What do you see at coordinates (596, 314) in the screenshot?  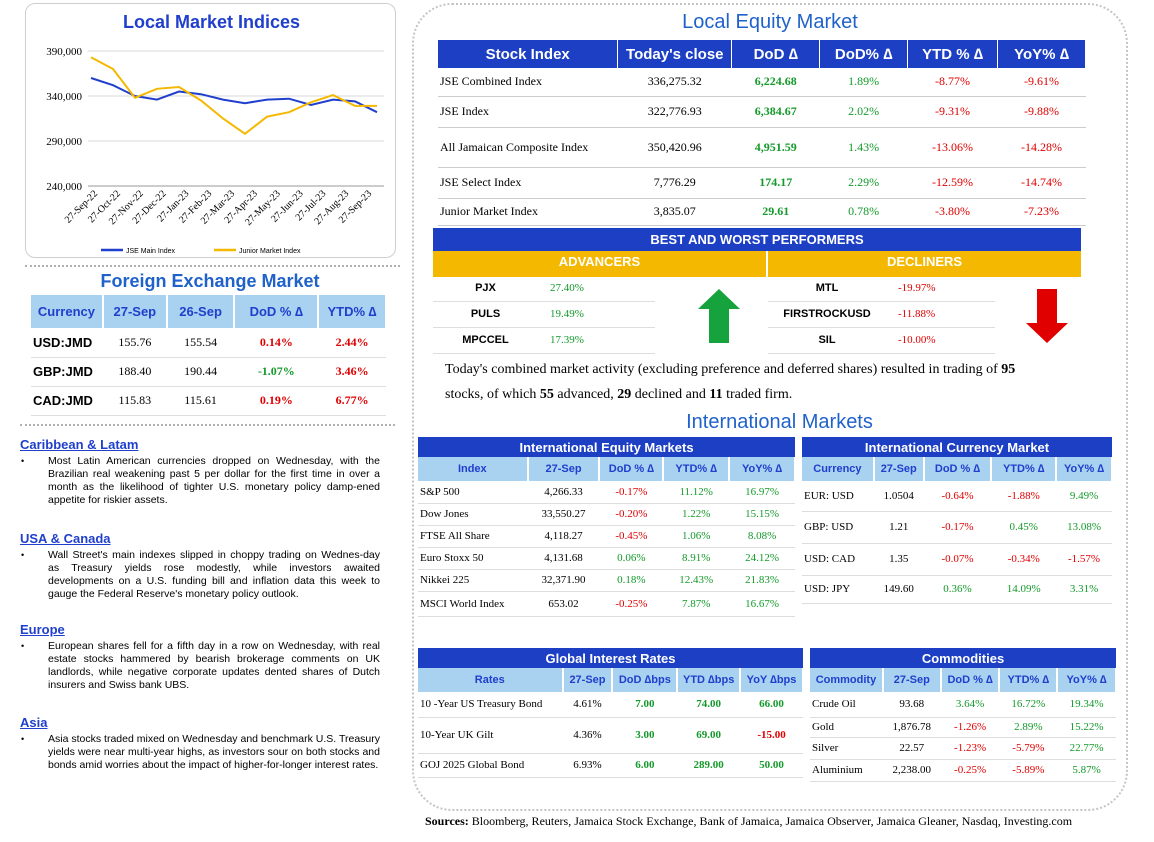 I see `stock-change: 19.49%` at bounding box center [596, 314].